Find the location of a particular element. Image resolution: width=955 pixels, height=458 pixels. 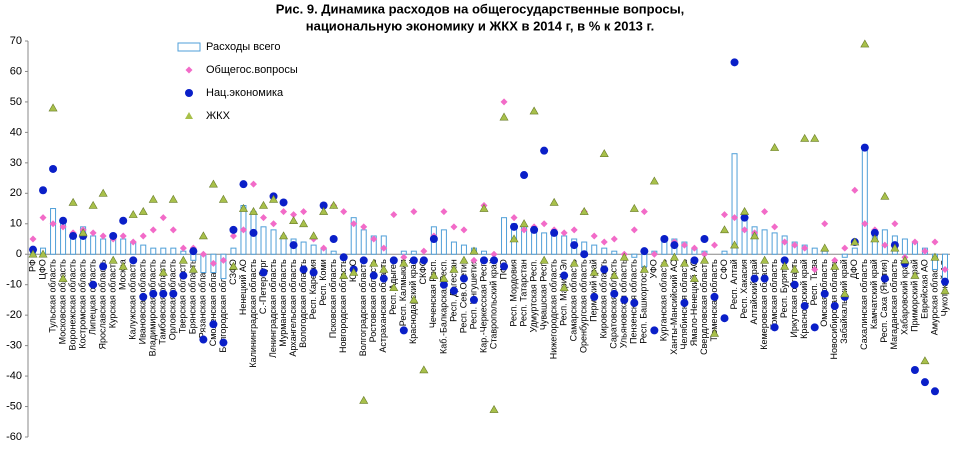

y-tick-label: -40 is located at coordinates (14, 376).